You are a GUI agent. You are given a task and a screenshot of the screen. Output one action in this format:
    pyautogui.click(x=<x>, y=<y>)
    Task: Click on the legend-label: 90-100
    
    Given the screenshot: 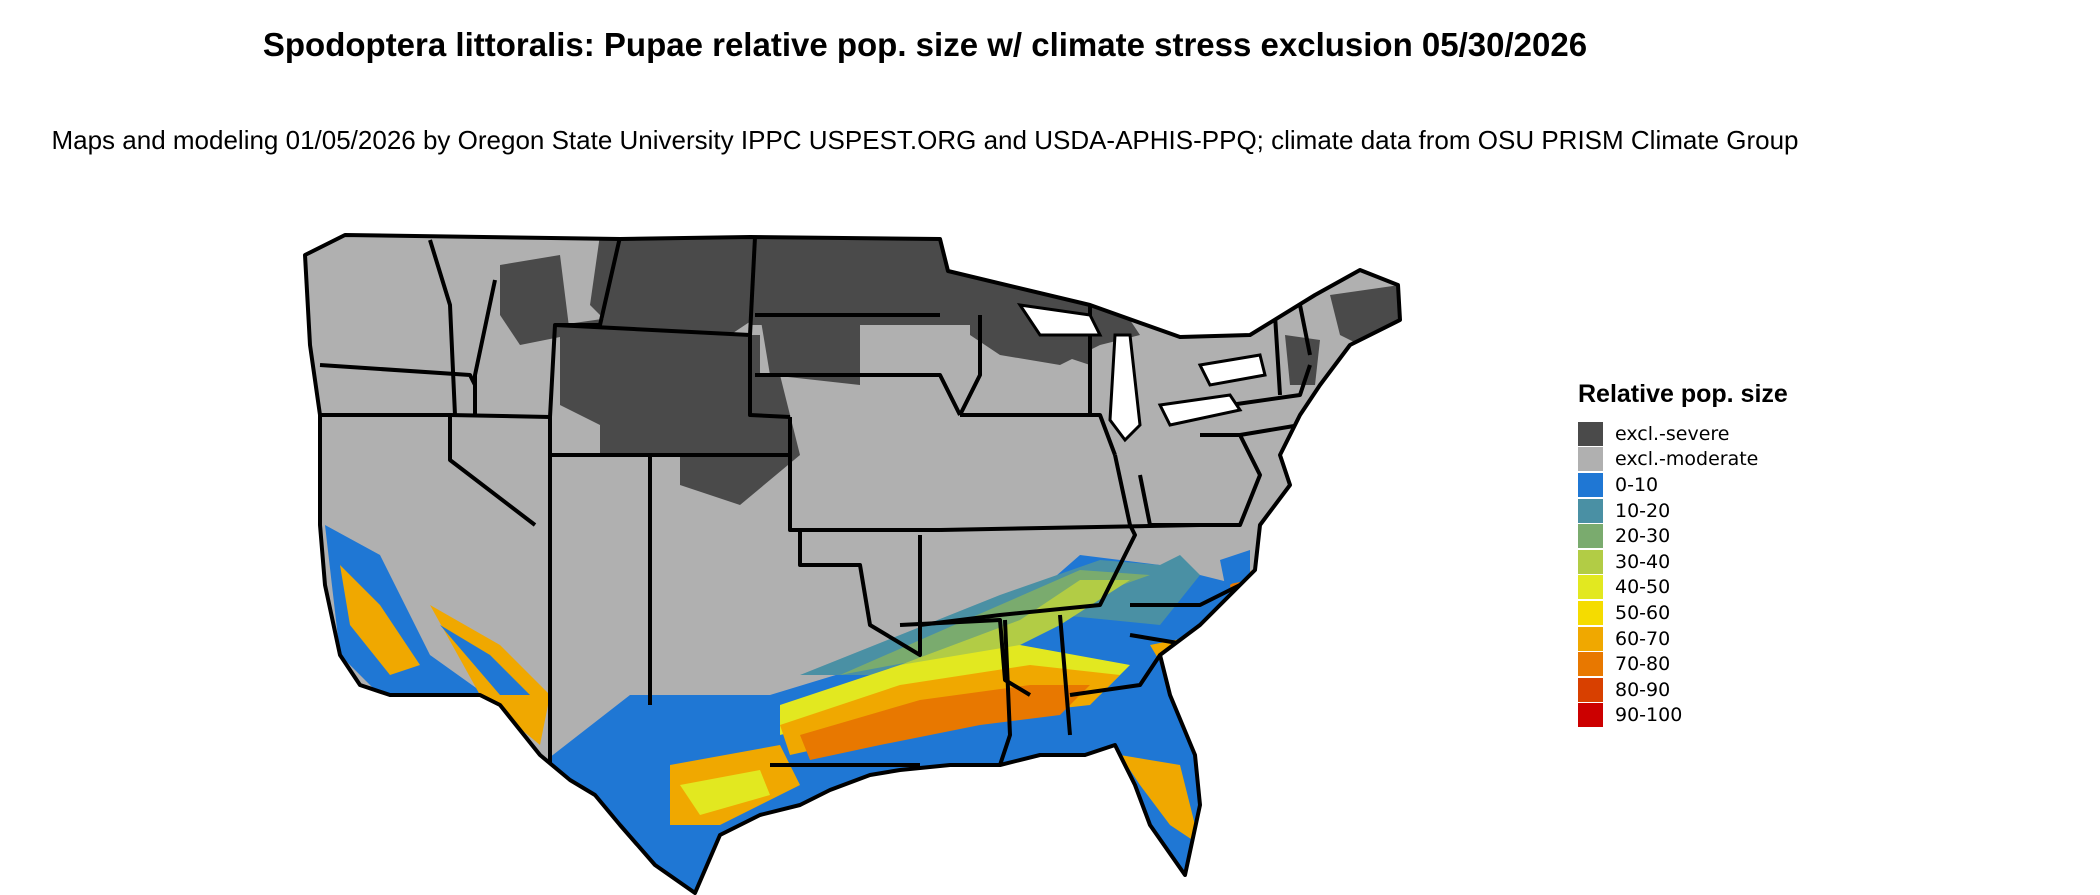 What is the action you would take?
    pyautogui.click(x=1649, y=715)
    